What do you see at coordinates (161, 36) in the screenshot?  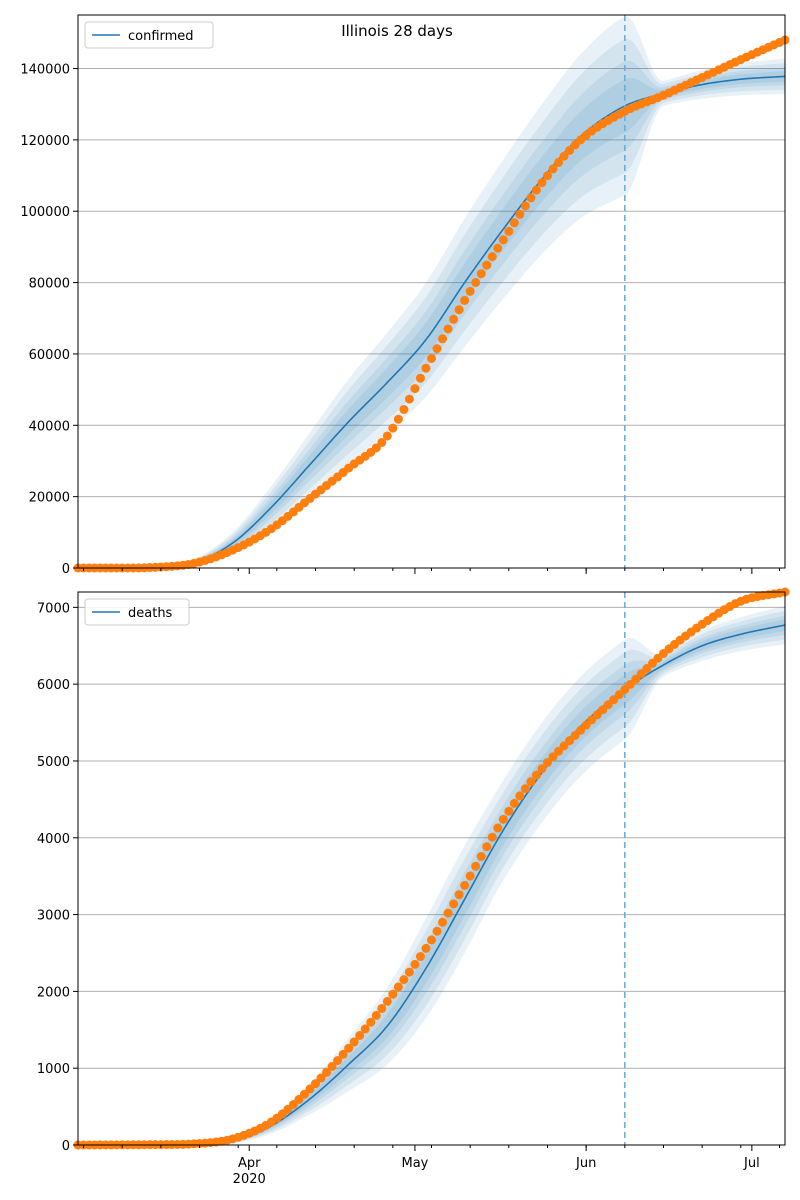 I see `legend-label: confirmed` at bounding box center [161, 36].